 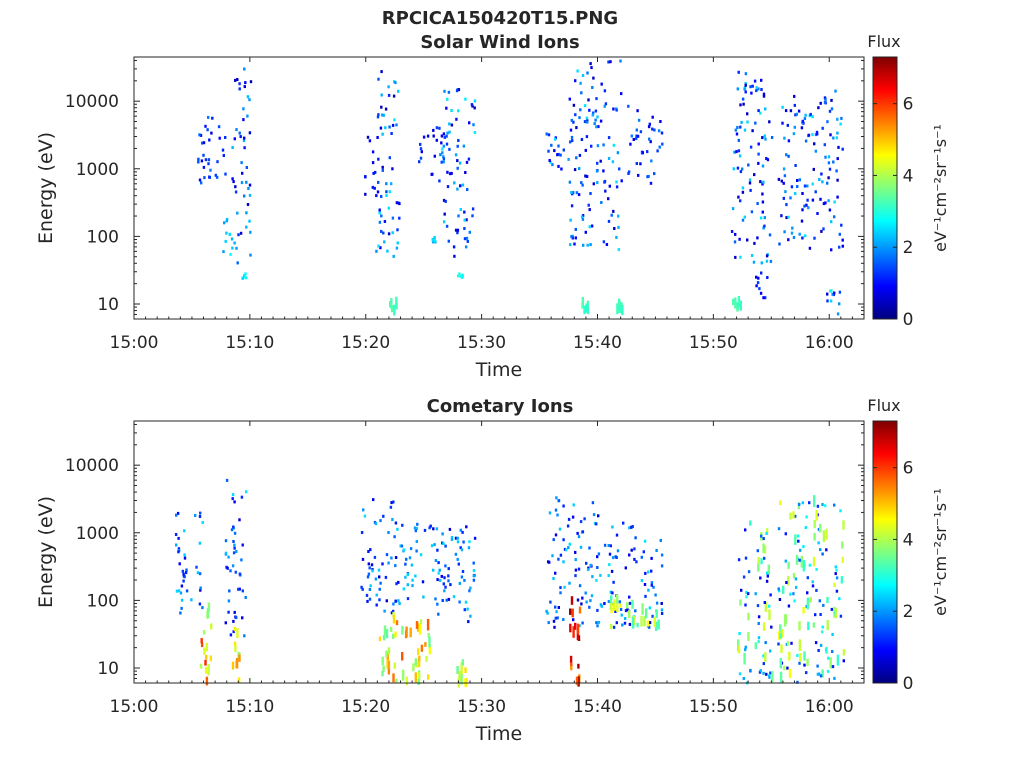 I want to click on panel-title: Cometary Ions, so click(x=500, y=406).